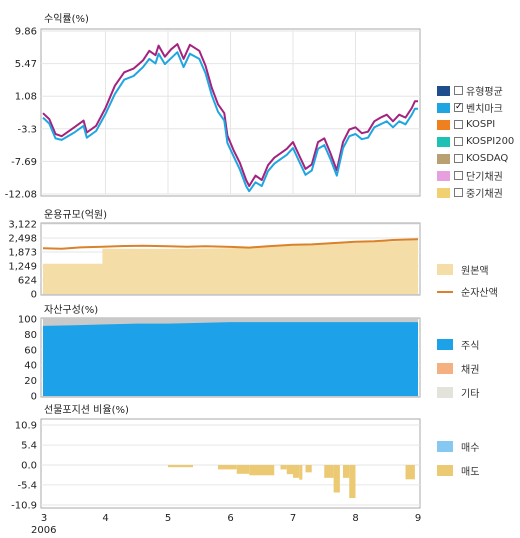 The width and height of the screenshot is (520, 538). I want to click on legend-label: 중기채권, so click(484, 194).